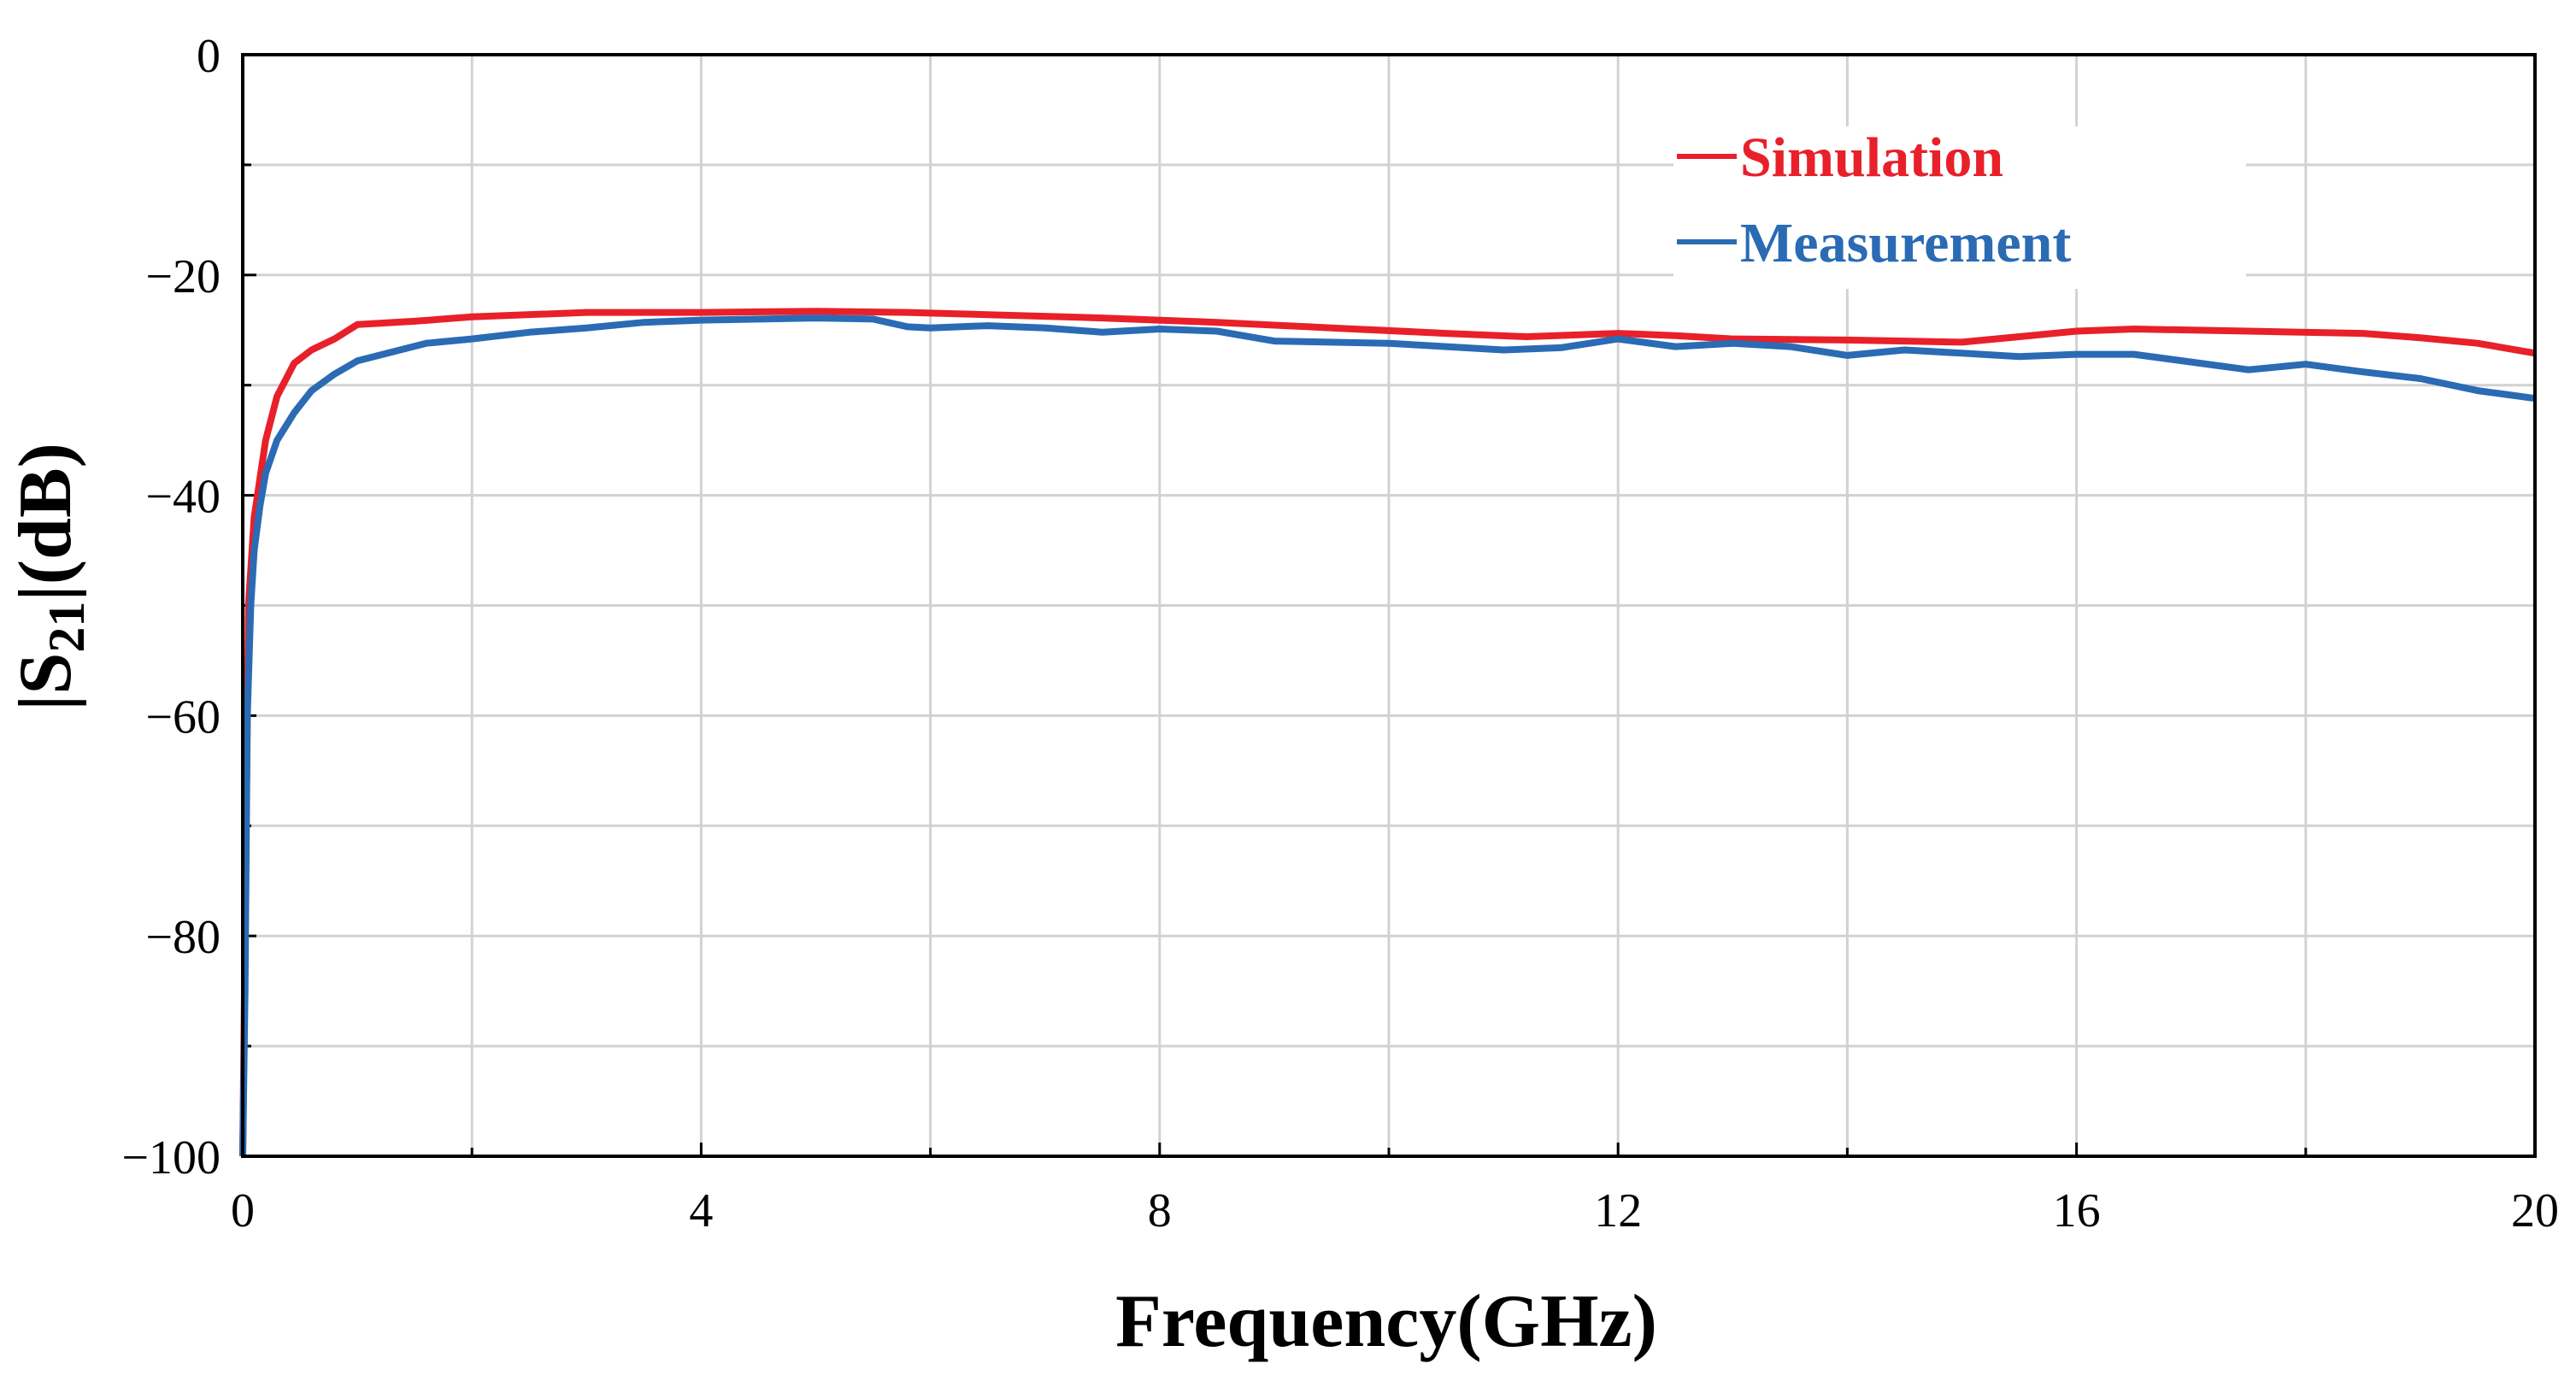  I want to click on y-axis-title: |S21|(dB), so click(49, 577).